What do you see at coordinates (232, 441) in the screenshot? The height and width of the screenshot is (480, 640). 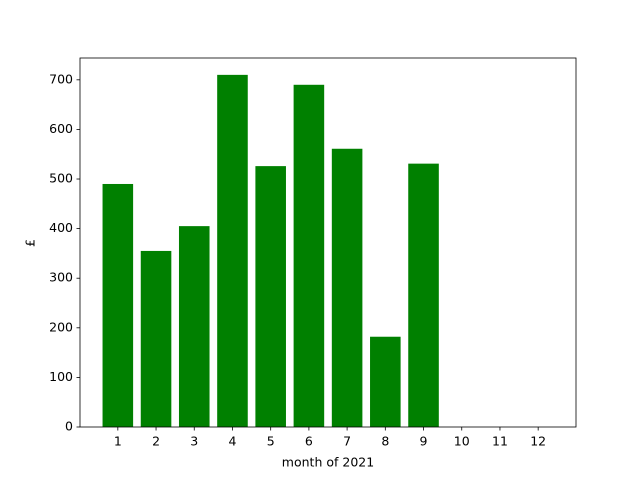 I see `x-tick-label: 4` at bounding box center [232, 441].